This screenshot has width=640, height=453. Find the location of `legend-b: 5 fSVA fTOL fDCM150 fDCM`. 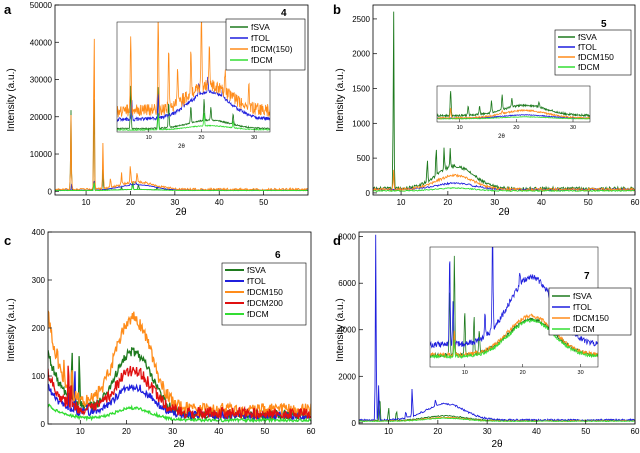

legend-b: 5 fSVA fTOL fDCM150 fDCM is located at coordinates (593, 47).